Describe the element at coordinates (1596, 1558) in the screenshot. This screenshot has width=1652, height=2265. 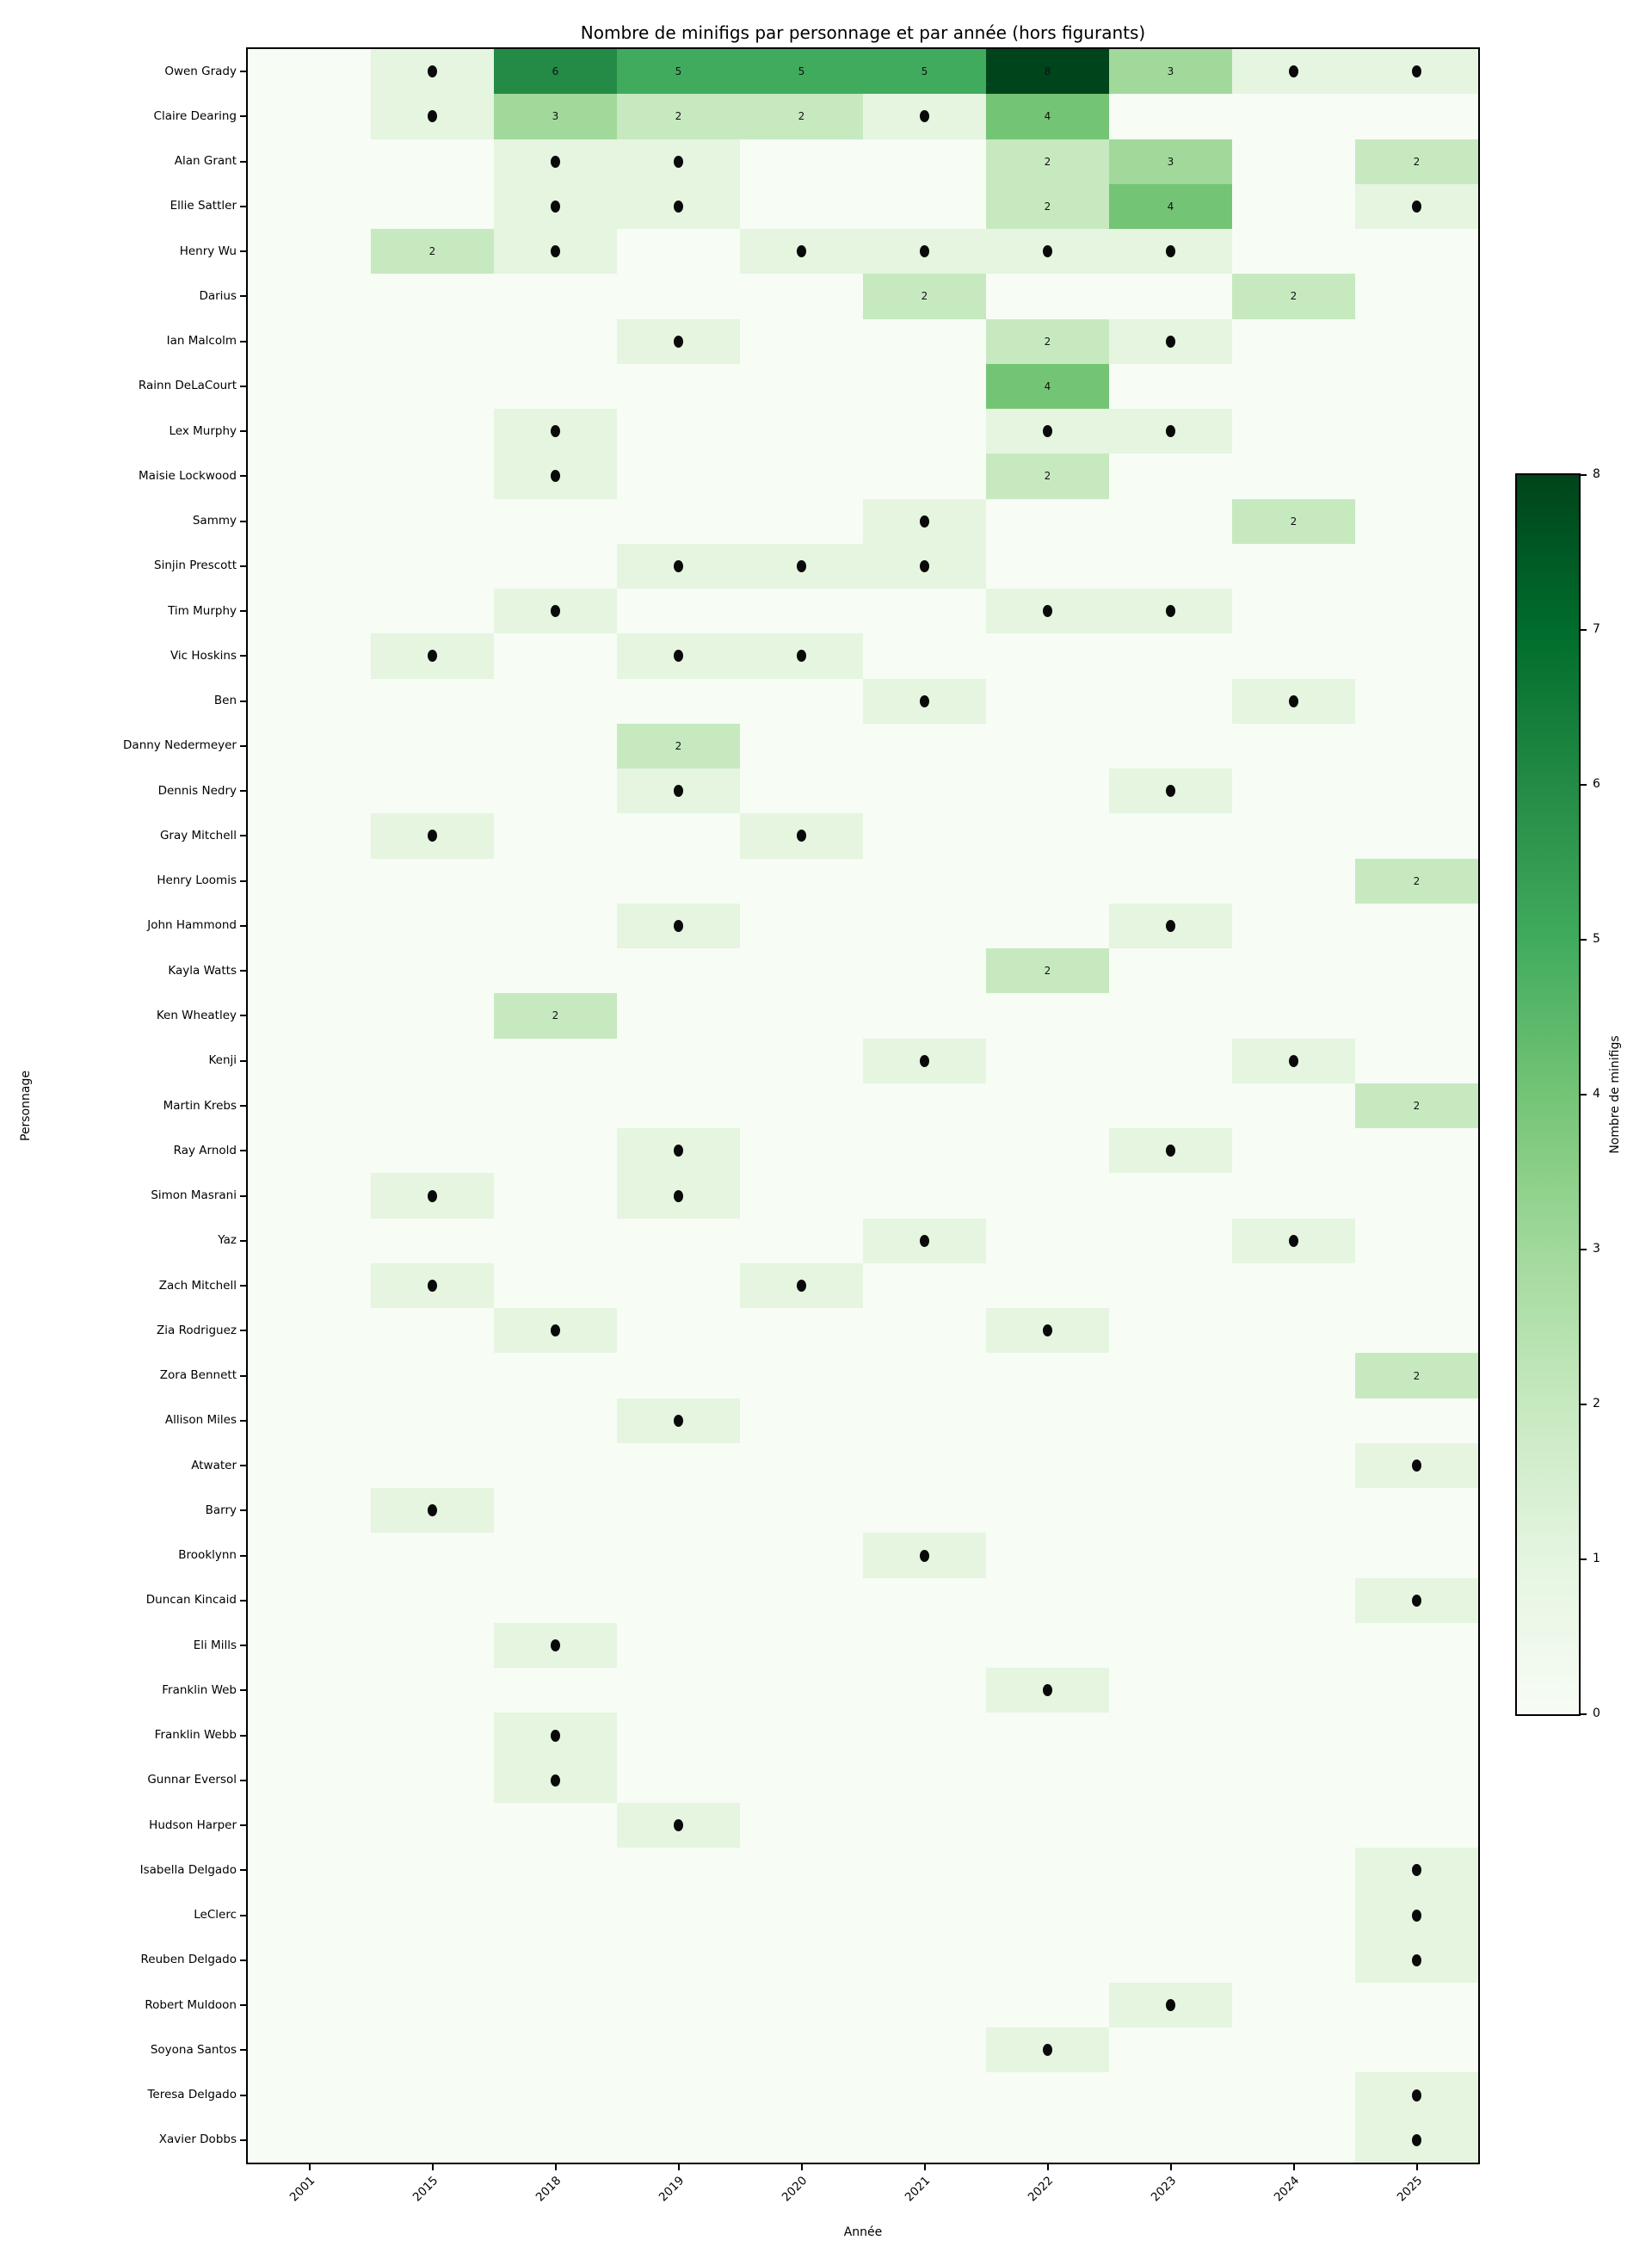
I see `colorbar-tick-label: 1` at that location.